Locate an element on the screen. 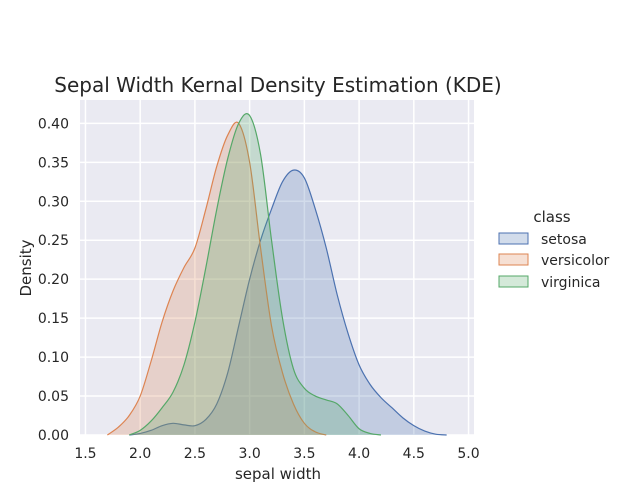  legend-swatch-setosa is located at coordinates (513, 238).